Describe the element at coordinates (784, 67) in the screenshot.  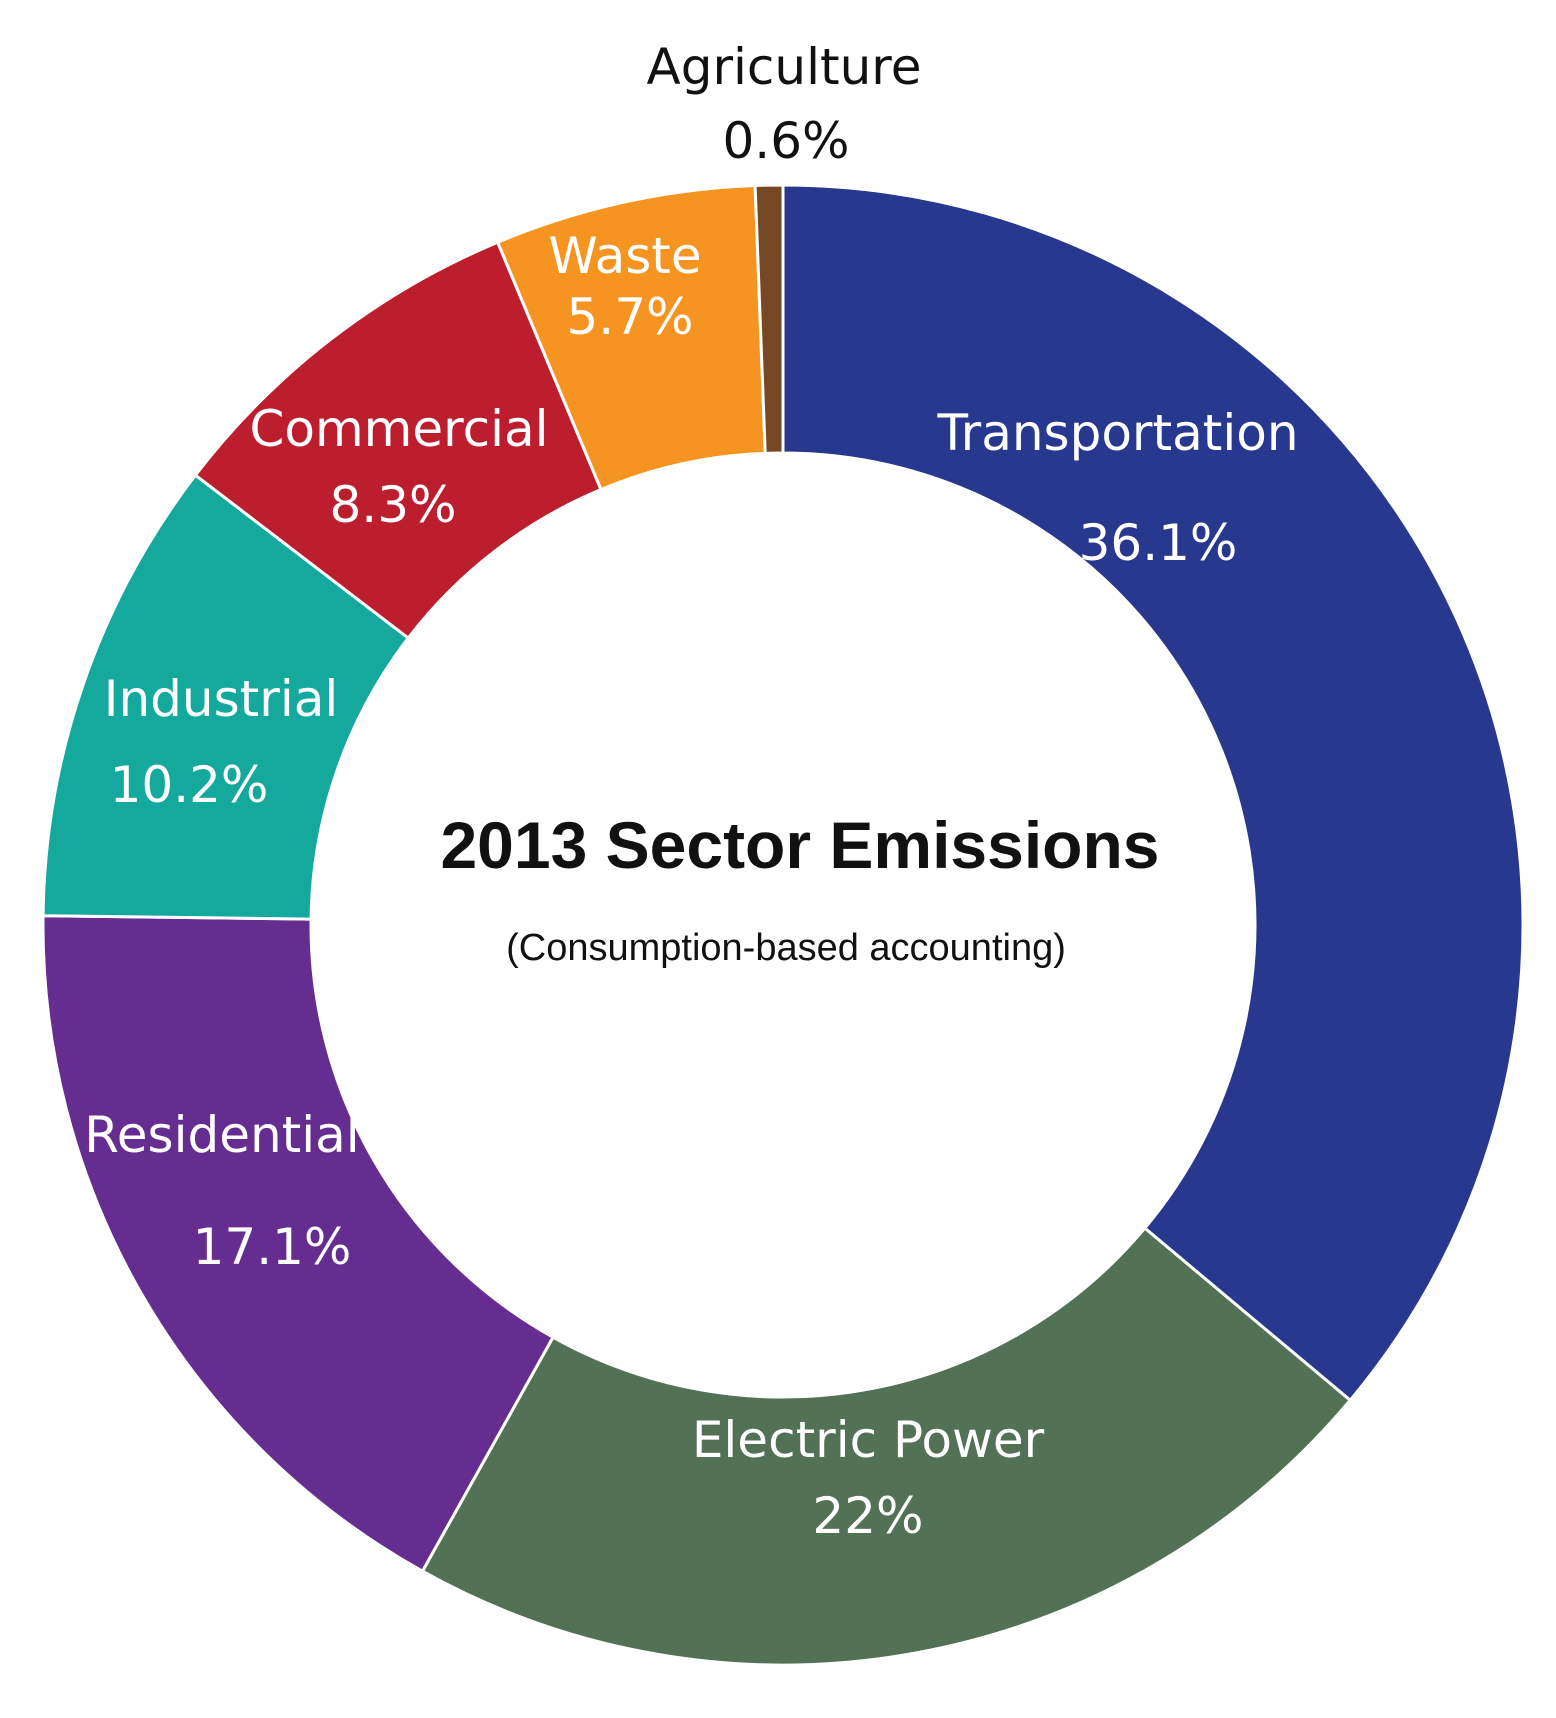
I see `slice-label-agriculture: Agriculture` at that location.